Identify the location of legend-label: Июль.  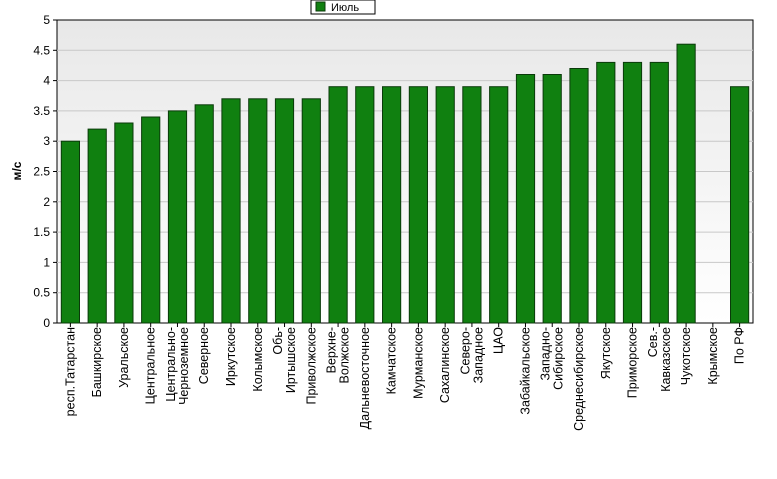
(345, 8).